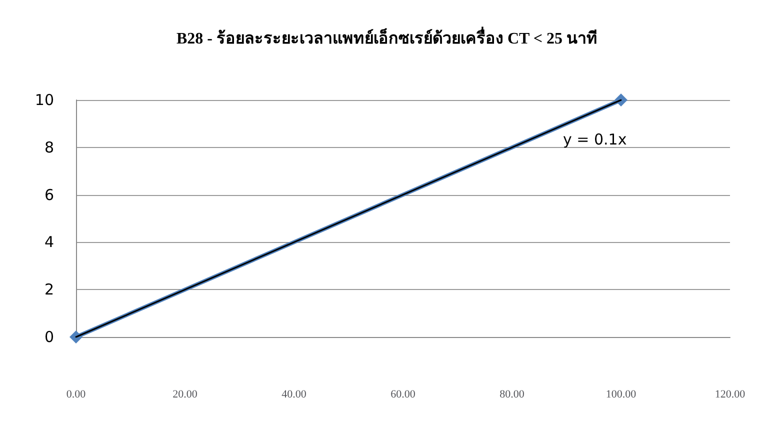  What do you see at coordinates (387, 37) in the screenshot?
I see `chart-title: B28 - ร้อยละระยะเวลาแพทย์เอ็กซเรย์ด้วยเครื่อง CT < 25 นาที` at bounding box center [387, 37].